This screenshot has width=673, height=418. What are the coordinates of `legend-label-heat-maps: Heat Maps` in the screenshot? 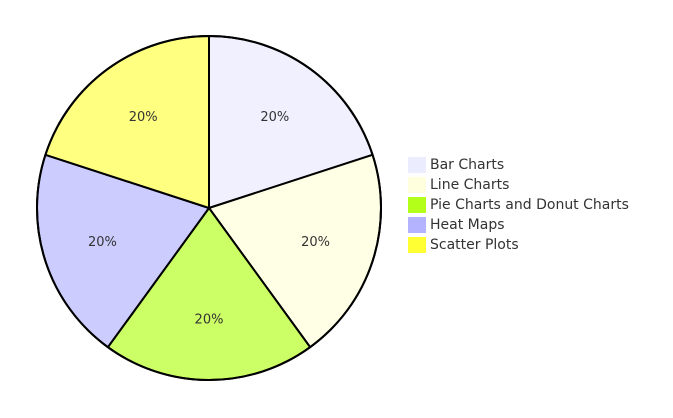 It's located at (467, 225).